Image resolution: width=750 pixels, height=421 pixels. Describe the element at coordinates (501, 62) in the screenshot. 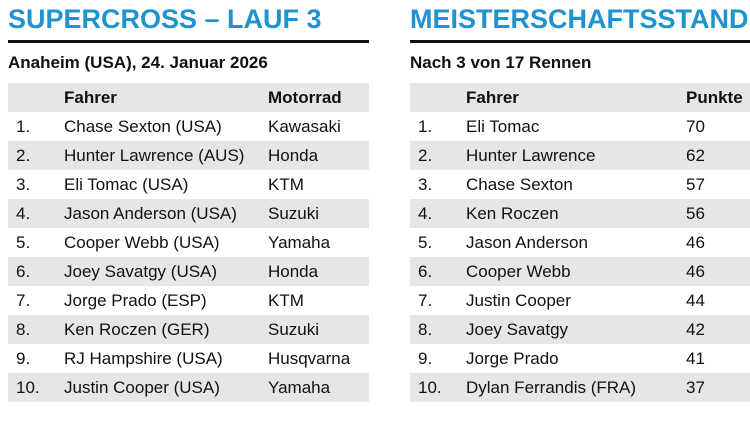

I see `standings-subtitle: Nach 3 von 17 Rennen` at that location.